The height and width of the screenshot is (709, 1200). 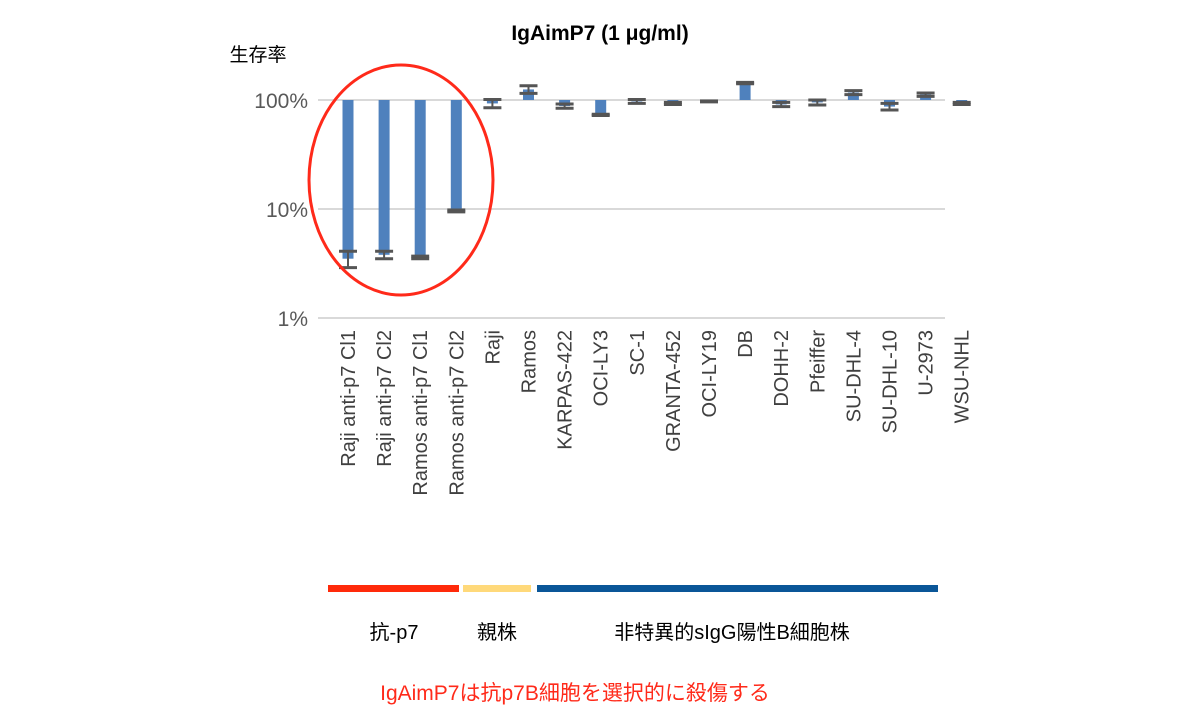 I want to click on category-label: OCI-LY19, so click(x=710, y=373).